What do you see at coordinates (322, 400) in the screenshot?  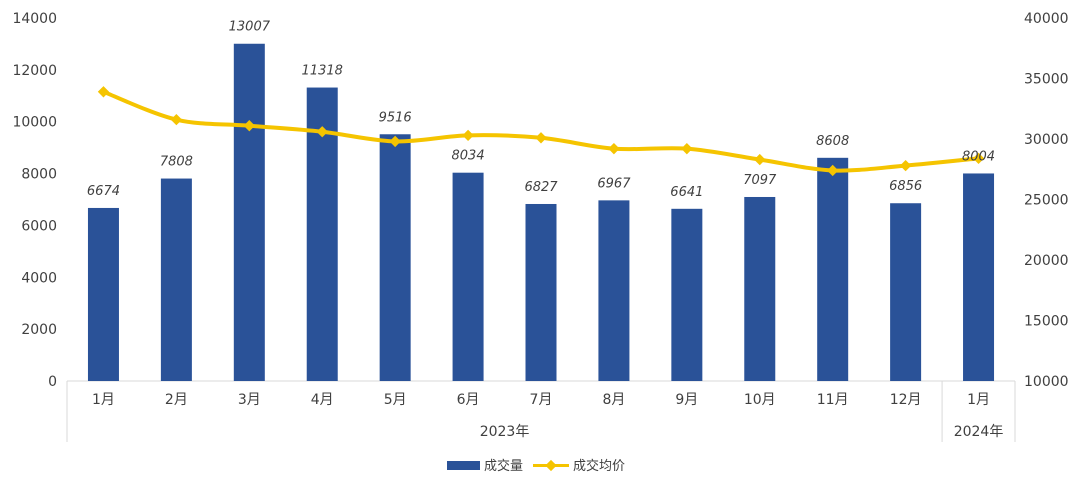 I see `x-axis-category-label: 4月` at bounding box center [322, 400].